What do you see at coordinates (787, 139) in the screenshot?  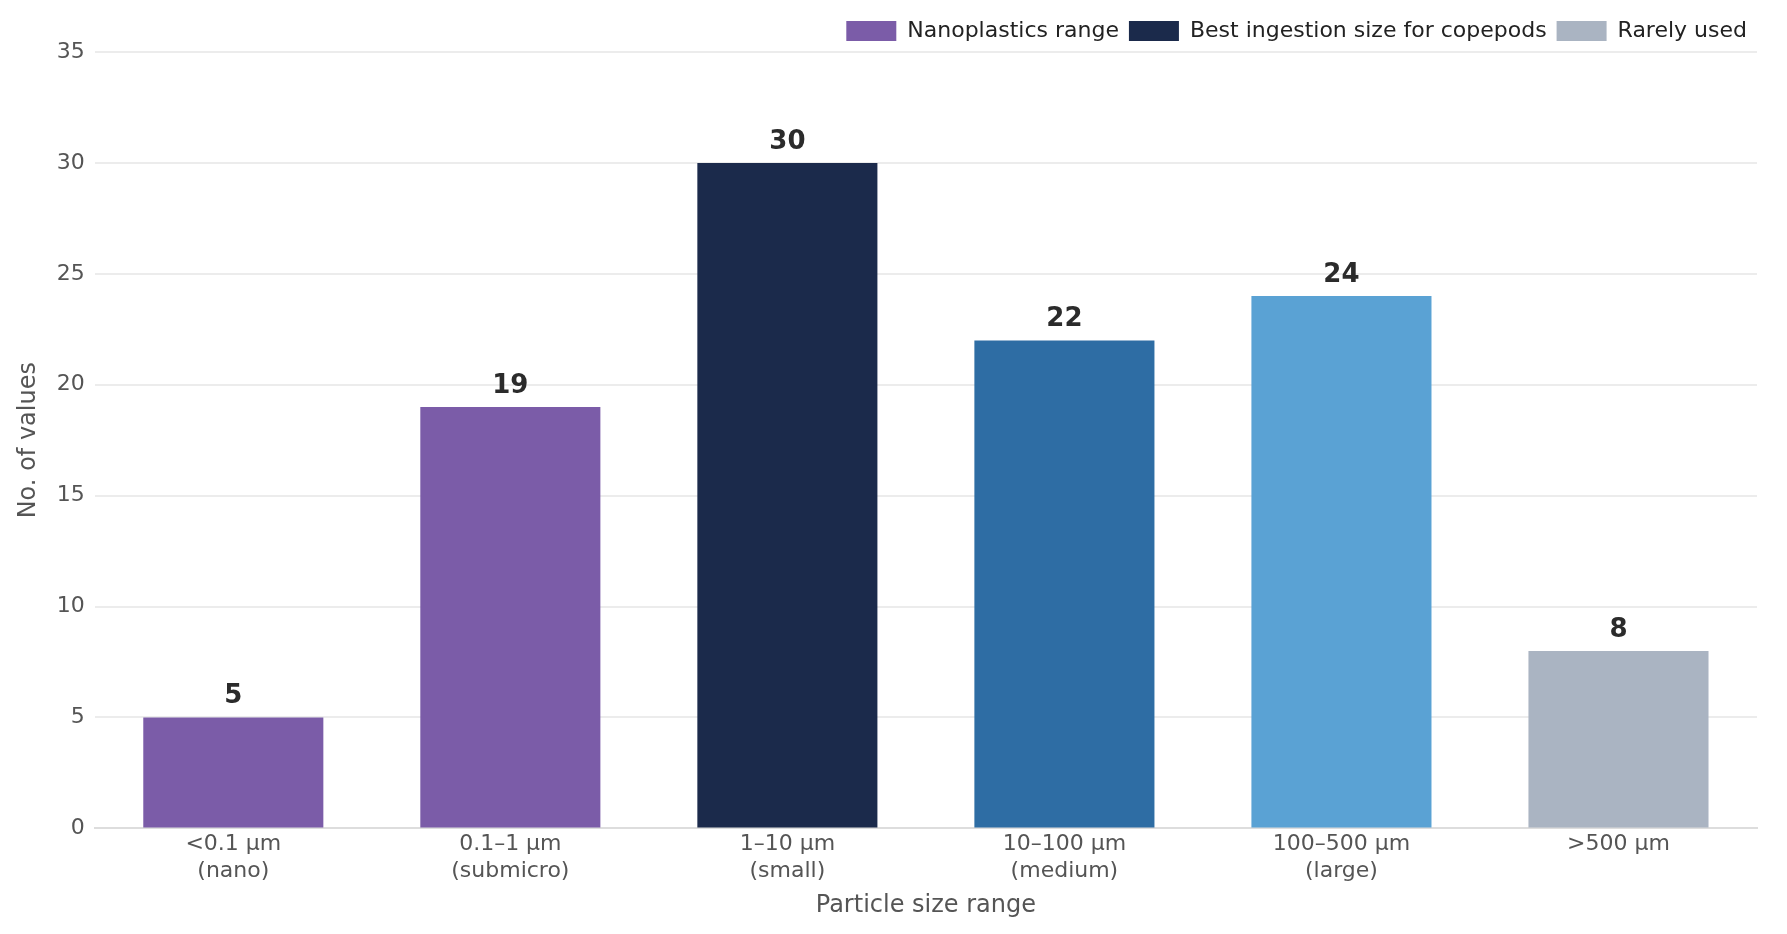 I see `data-label: 30` at bounding box center [787, 139].